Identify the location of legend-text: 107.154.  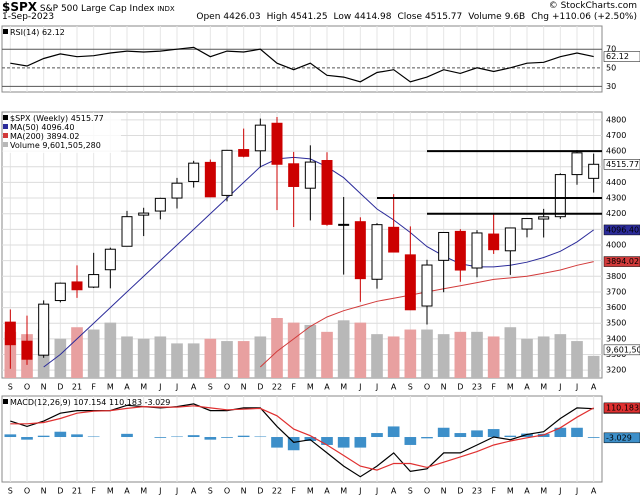
(89, 402).